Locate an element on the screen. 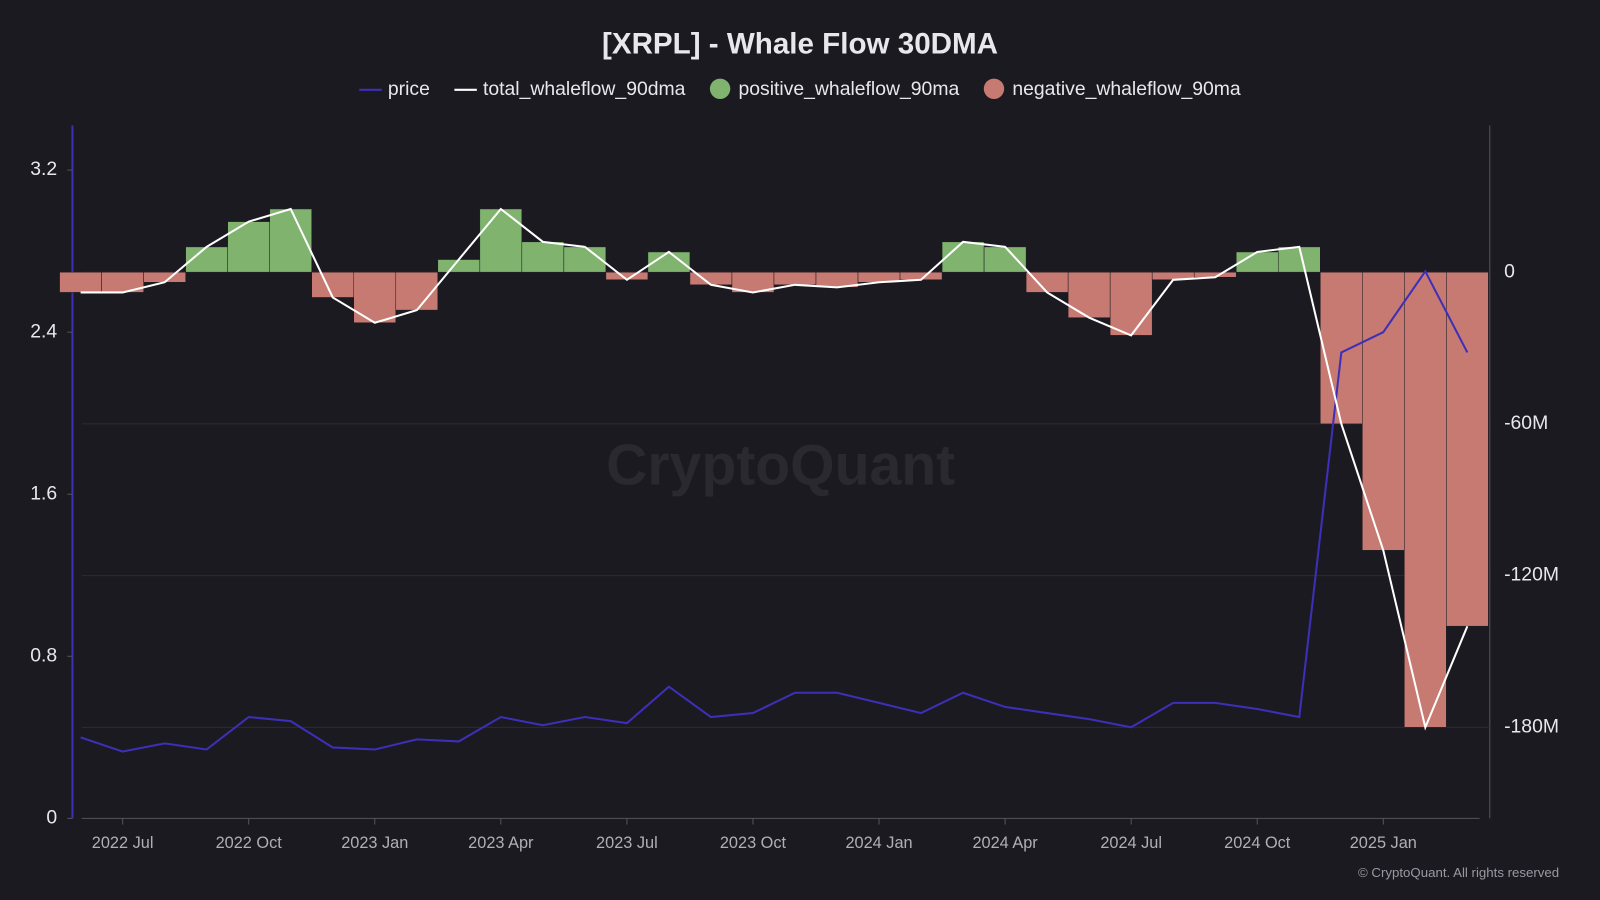 Image resolution: width=1600 pixels, height=900 pixels. legend-label: negative_whaleflow_90ma is located at coordinates (1126, 89).